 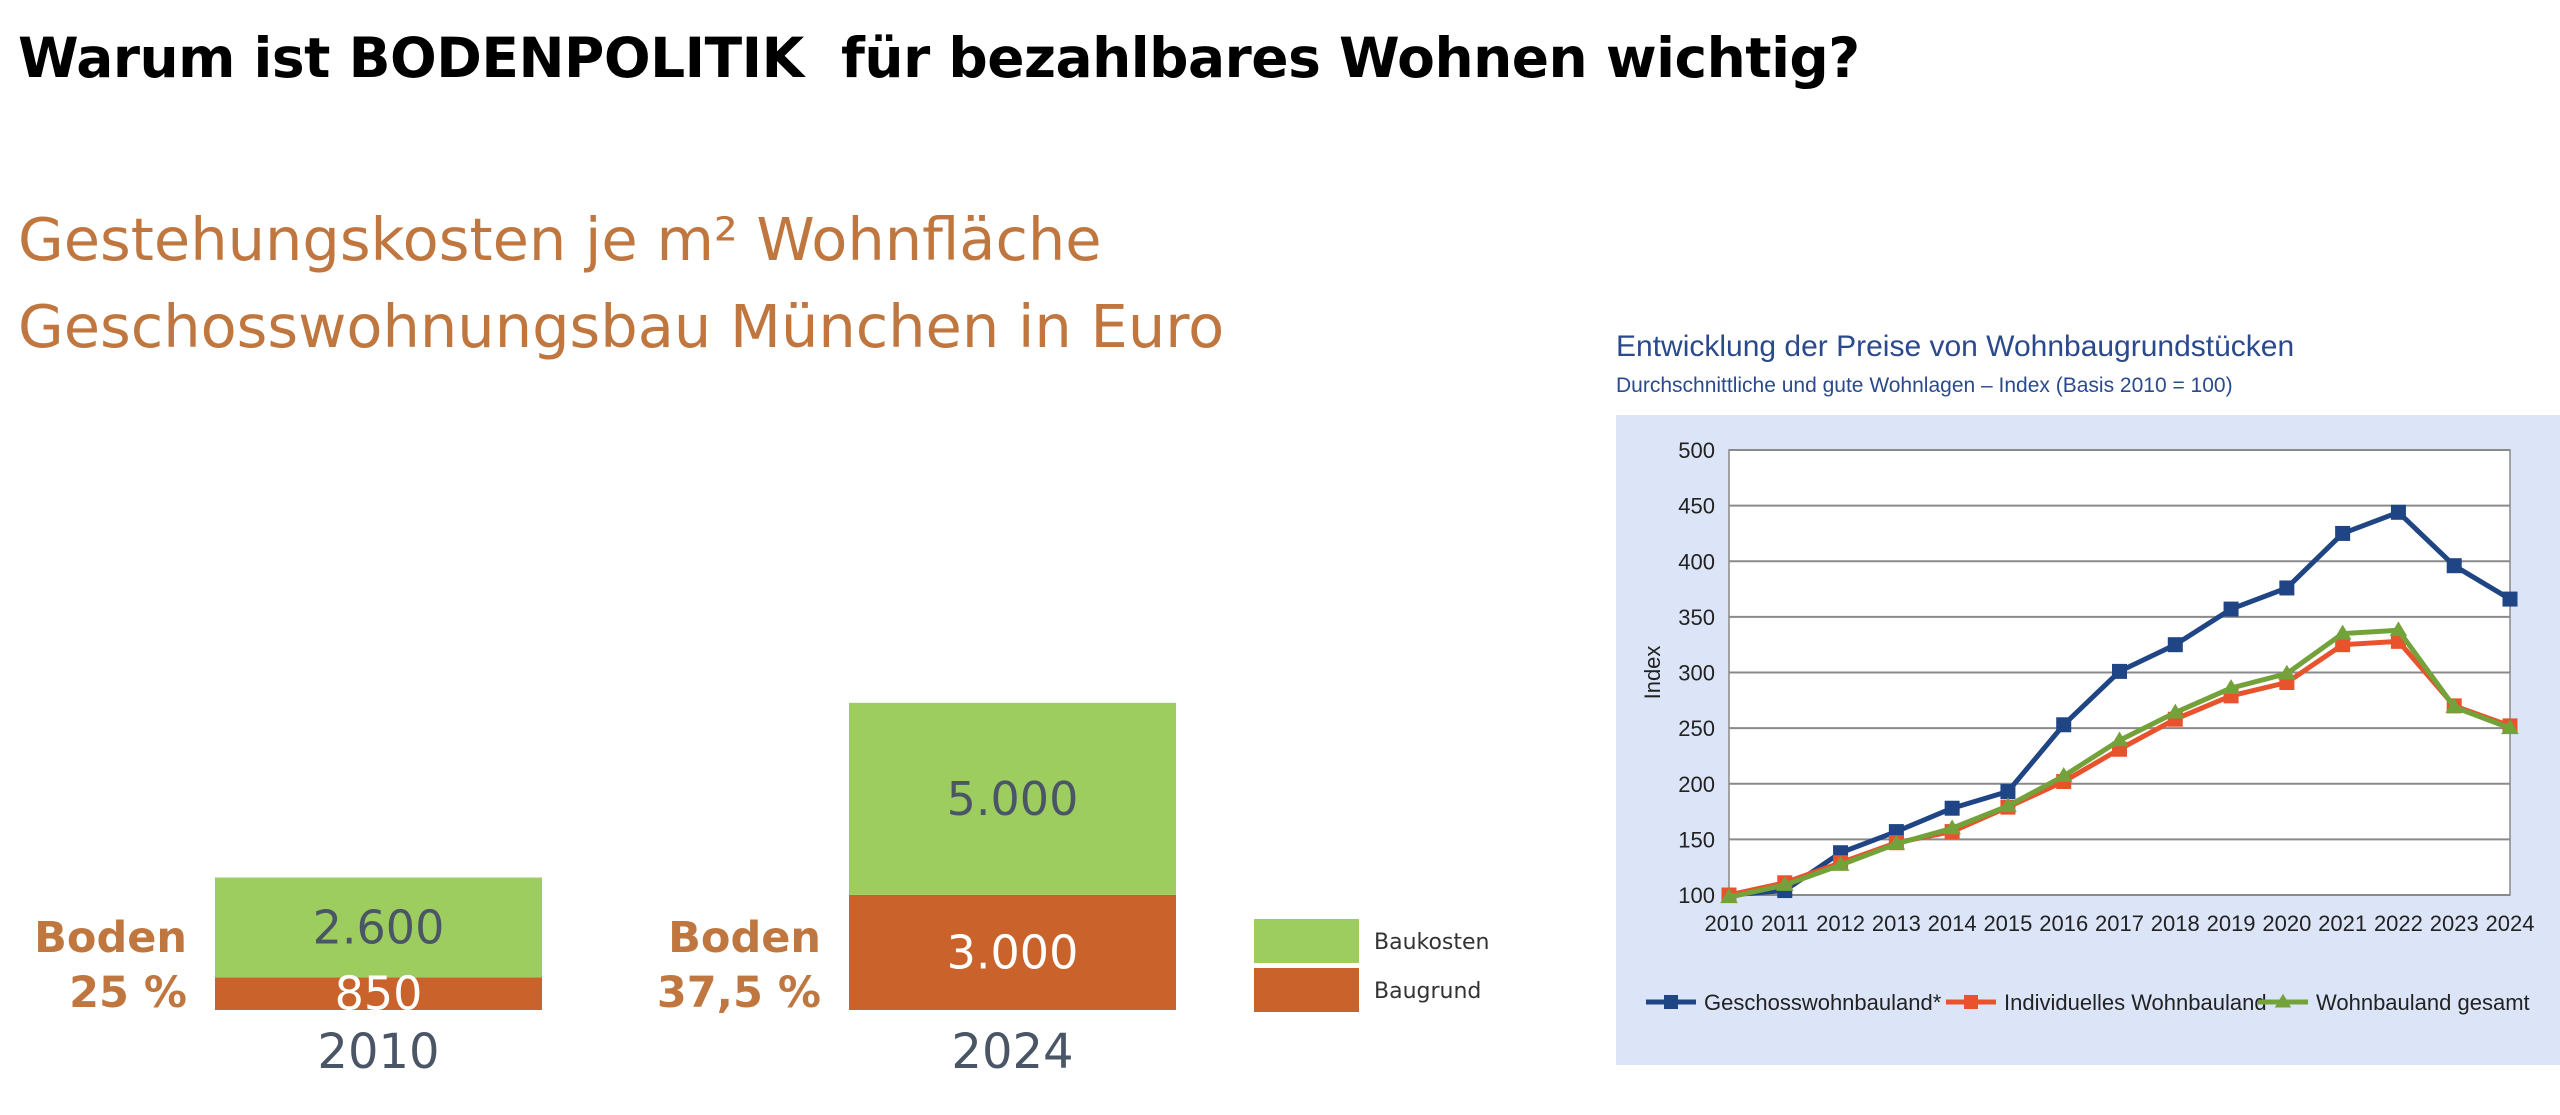 I want to click on y-tick-label-300: 300, so click(x=1696, y=673).